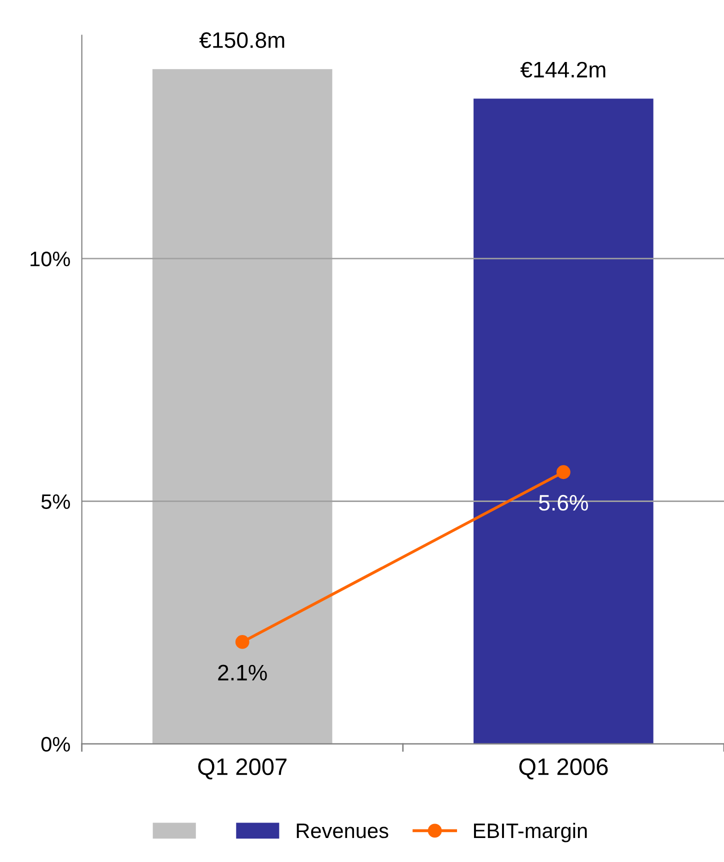 Image resolution: width=724 pixels, height=862 pixels. I want to click on data-label: 5.6%, so click(563, 502).